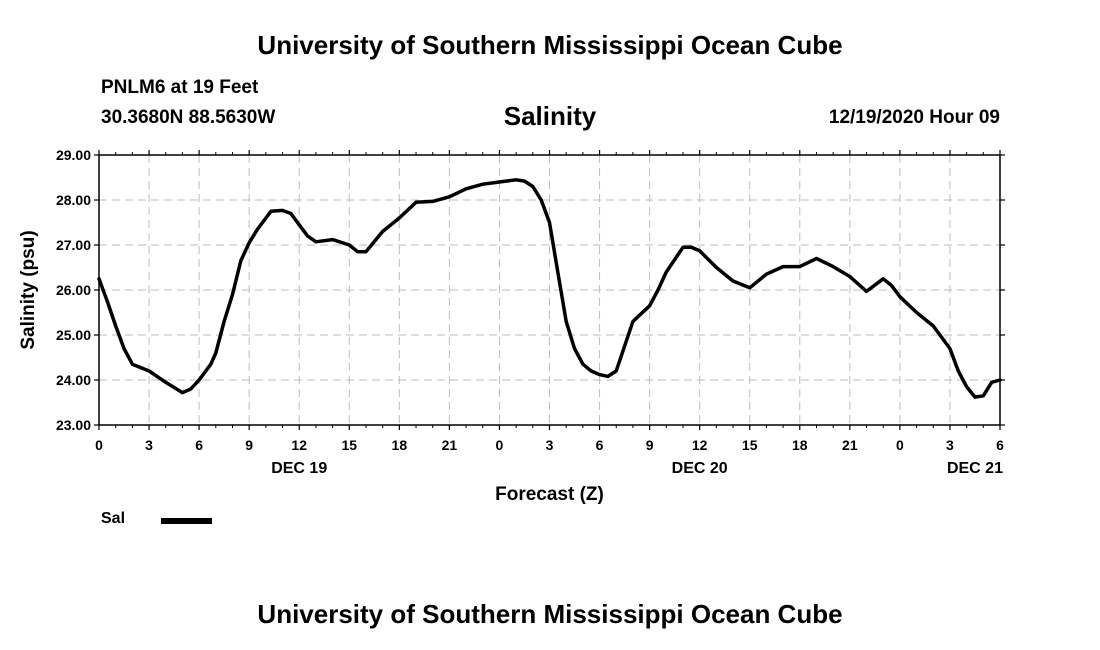  I want to click on y-tick-label: 29.00, so click(73, 155).